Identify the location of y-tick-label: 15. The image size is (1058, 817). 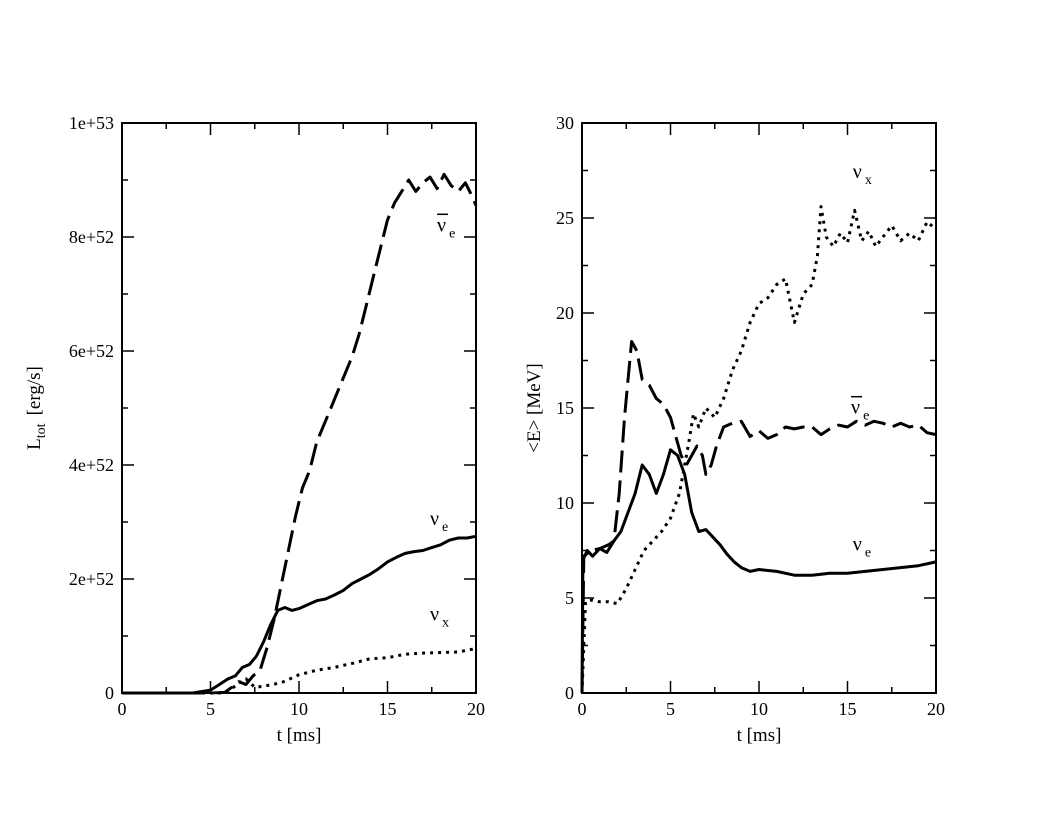
(565, 408).